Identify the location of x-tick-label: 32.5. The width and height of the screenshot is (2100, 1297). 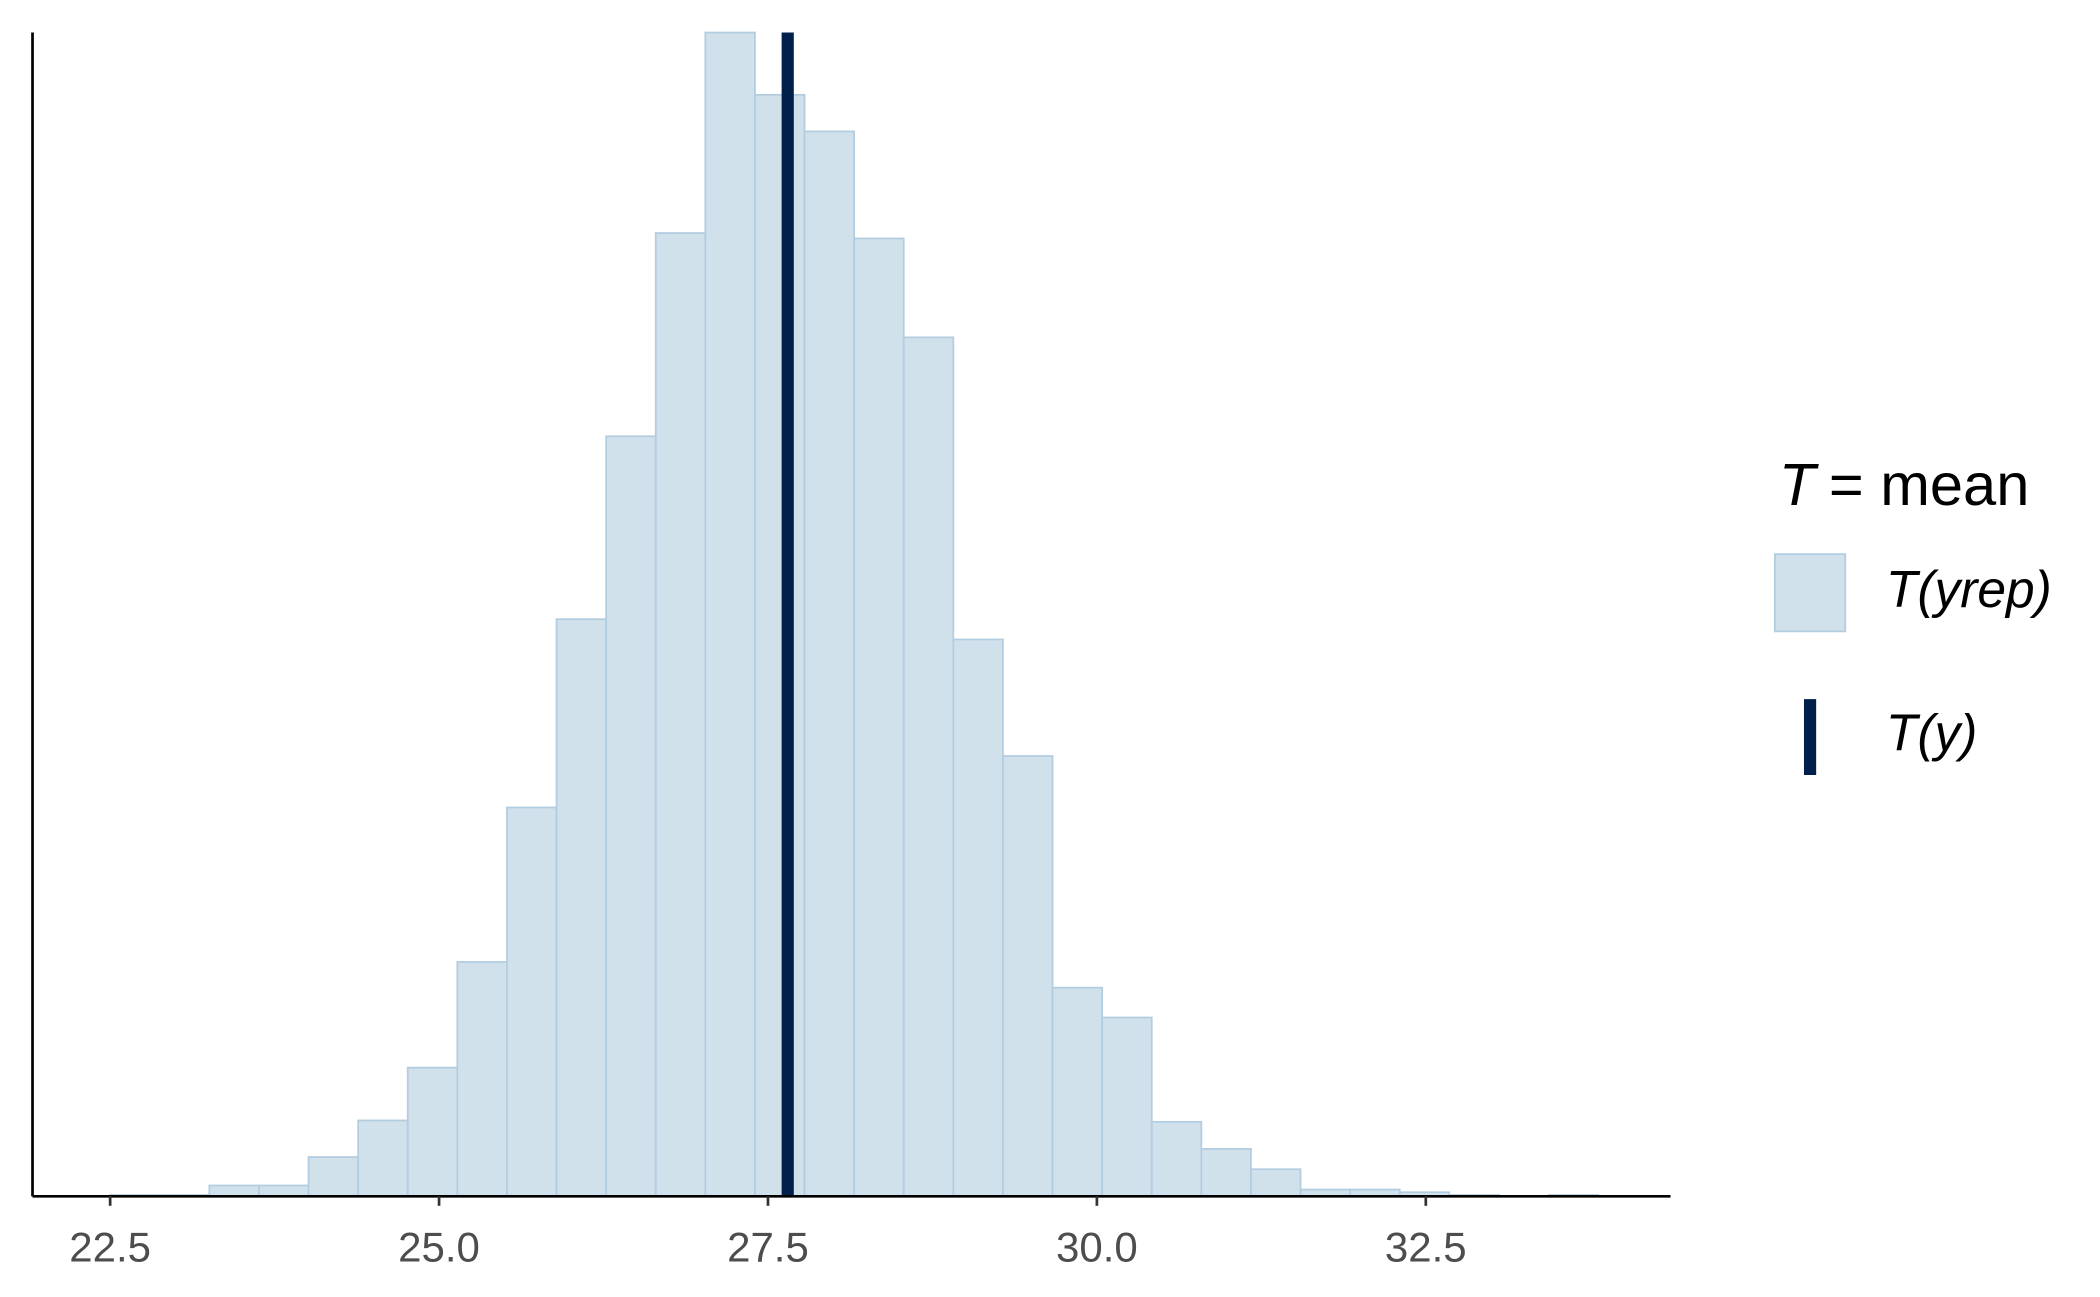
(1426, 1247).